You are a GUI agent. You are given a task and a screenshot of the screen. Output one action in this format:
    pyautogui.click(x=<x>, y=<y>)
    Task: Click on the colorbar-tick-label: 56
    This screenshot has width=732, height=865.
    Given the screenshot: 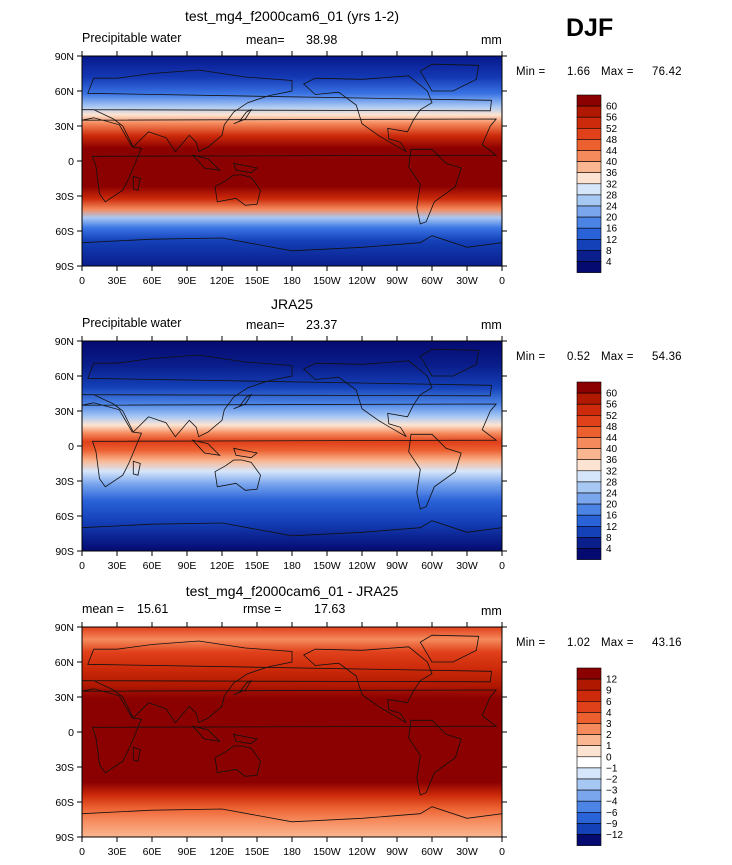 What is the action you would take?
    pyautogui.click(x=612, y=405)
    